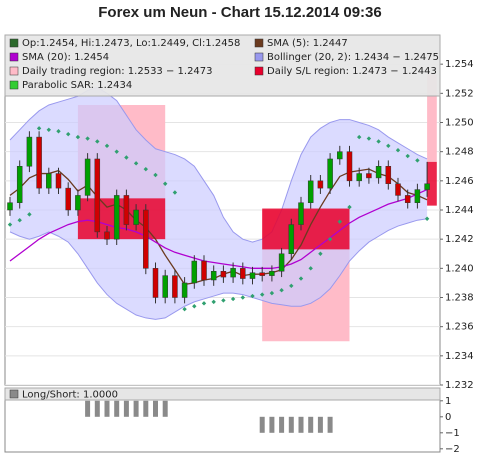  Describe the element at coordinates (459, 385) in the screenshot. I see `y-tick-label: 1.232` at that location.